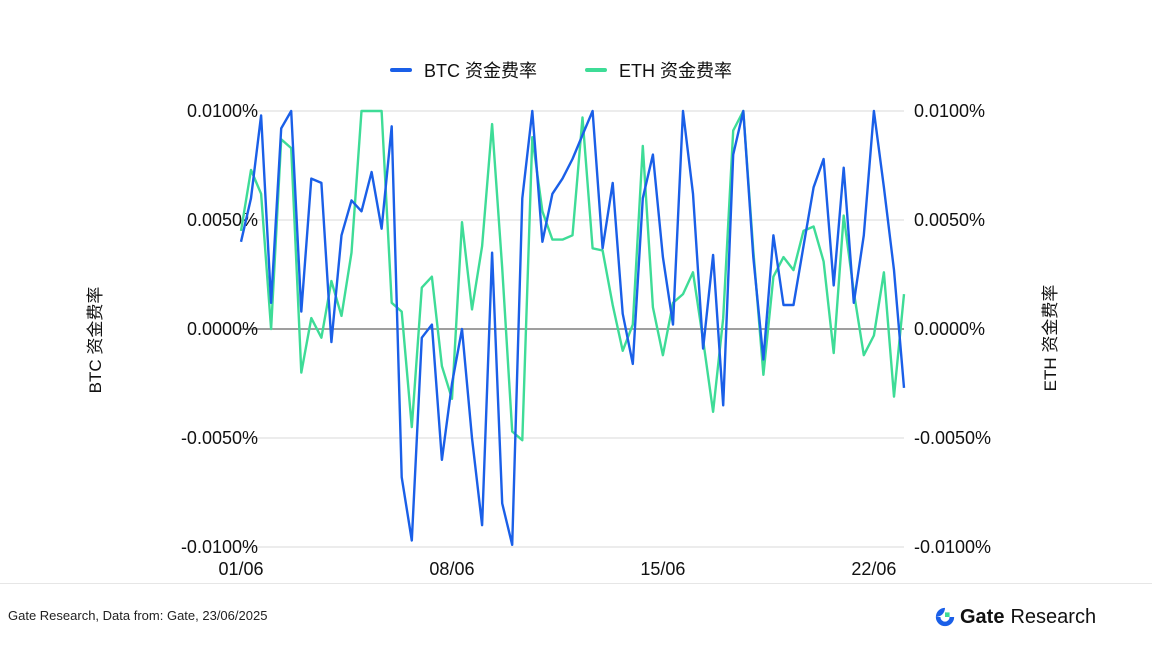  What do you see at coordinates (675, 71) in the screenshot?
I see `legend-label-eth: ETH 资金费率` at bounding box center [675, 71].